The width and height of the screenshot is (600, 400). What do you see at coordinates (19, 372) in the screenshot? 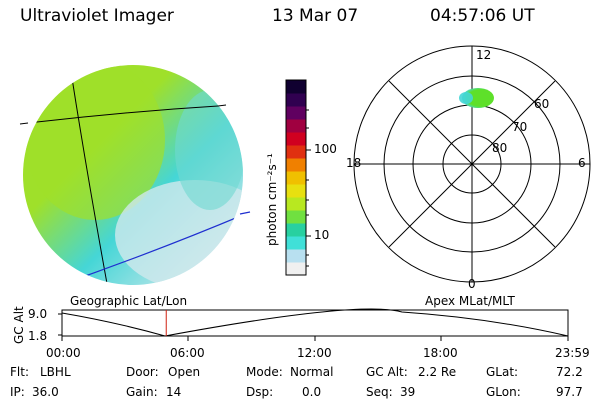
I see `flt-label: Flt:` at bounding box center [19, 372].